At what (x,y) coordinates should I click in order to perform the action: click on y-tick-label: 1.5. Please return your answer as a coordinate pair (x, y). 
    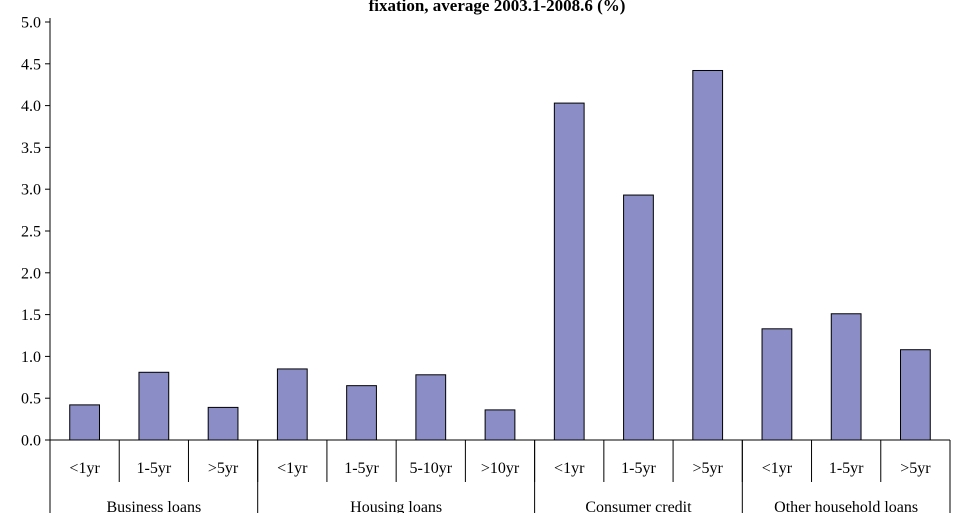
    Looking at the image, I should click on (31, 315).